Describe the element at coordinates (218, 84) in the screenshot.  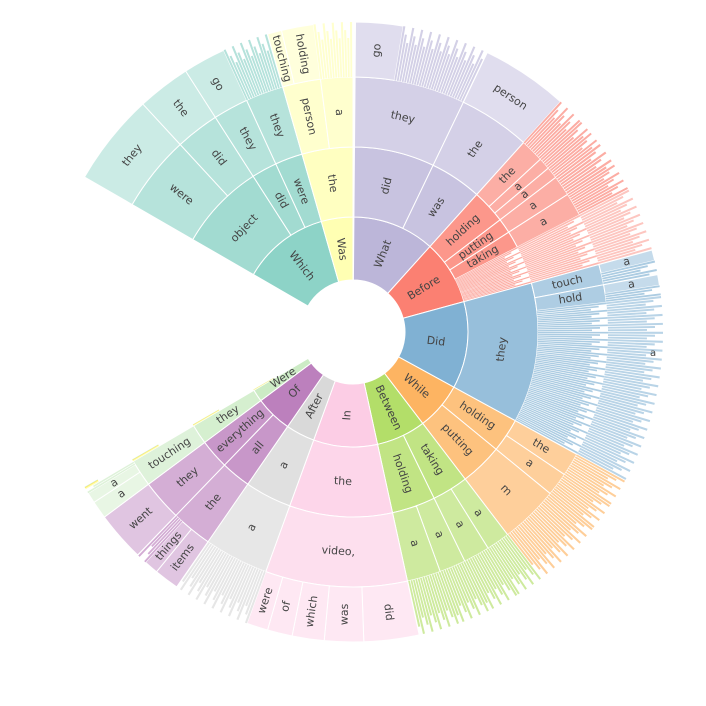
I see `sunburst-label-9-1-0-0: go` at that location.